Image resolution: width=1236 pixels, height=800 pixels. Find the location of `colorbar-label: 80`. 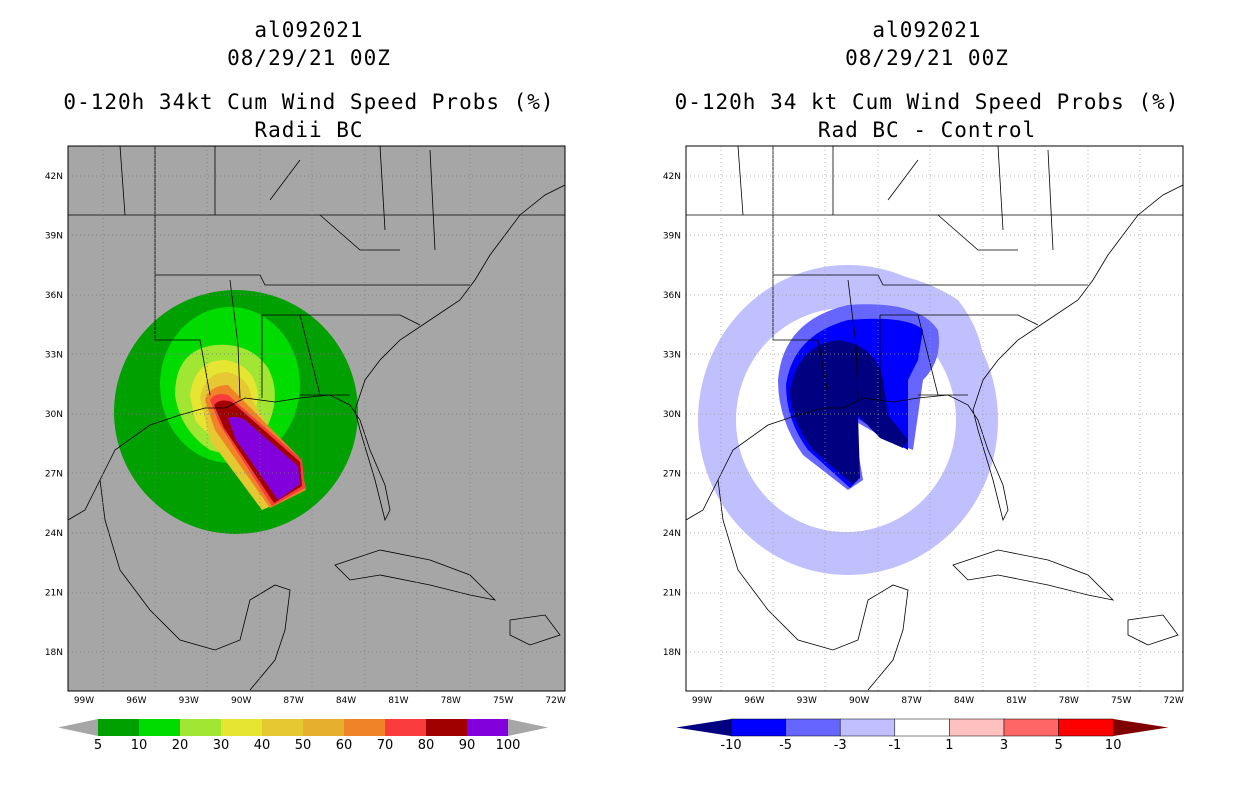

colorbar-label: 80 is located at coordinates (426, 745).